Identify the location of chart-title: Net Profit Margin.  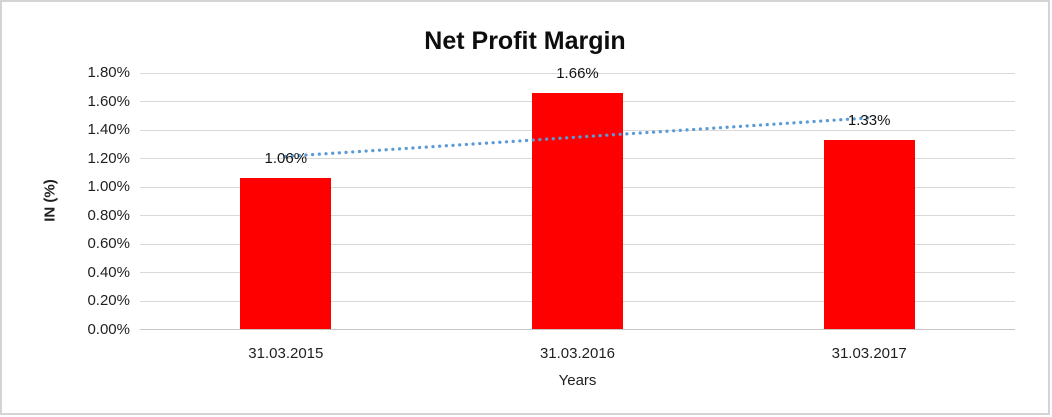
(525, 41).